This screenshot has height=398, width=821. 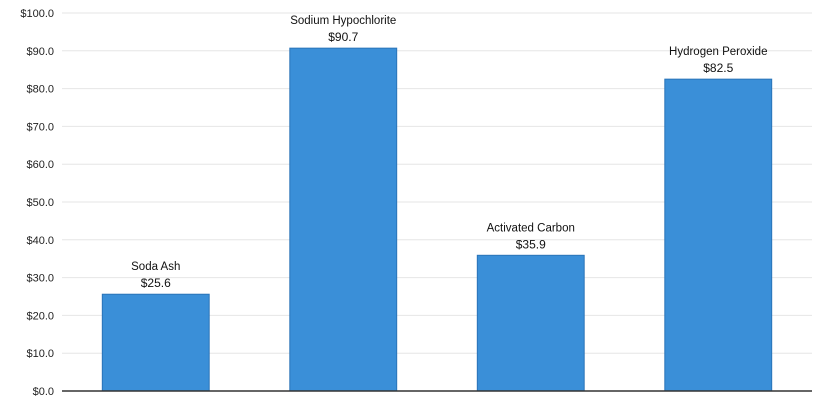 What do you see at coordinates (40, 52) in the screenshot?
I see `y-tick-label: $90.0` at bounding box center [40, 52].